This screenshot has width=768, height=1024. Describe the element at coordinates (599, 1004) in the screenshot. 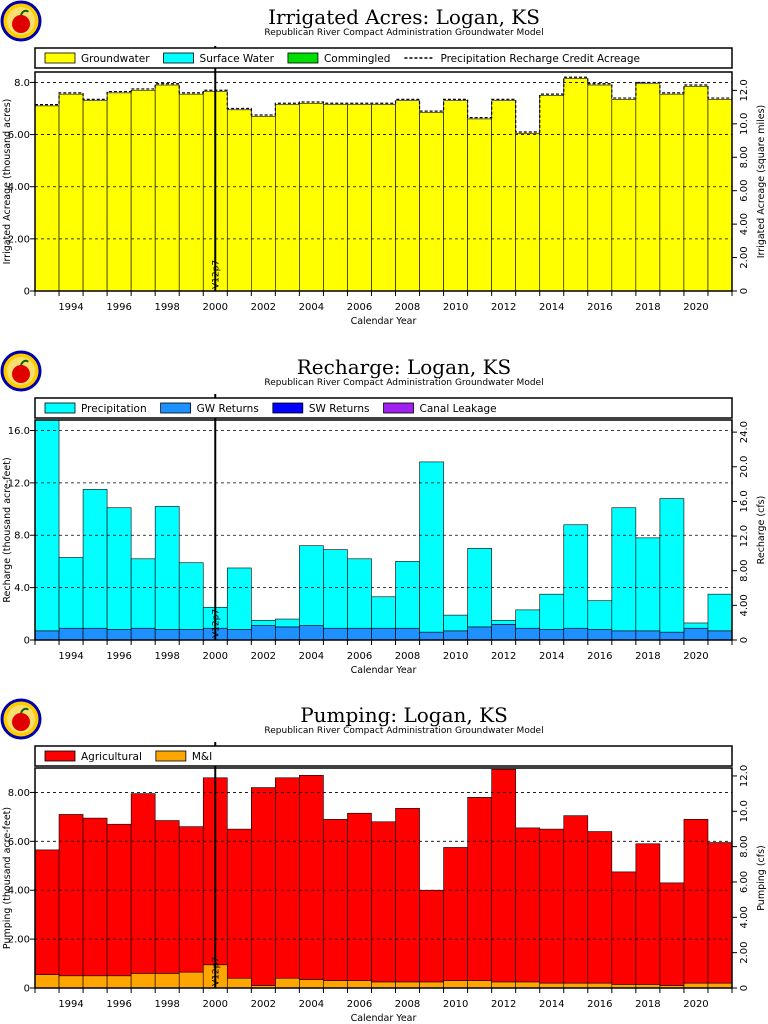

I see `x-tick-label: 2016` at that location.